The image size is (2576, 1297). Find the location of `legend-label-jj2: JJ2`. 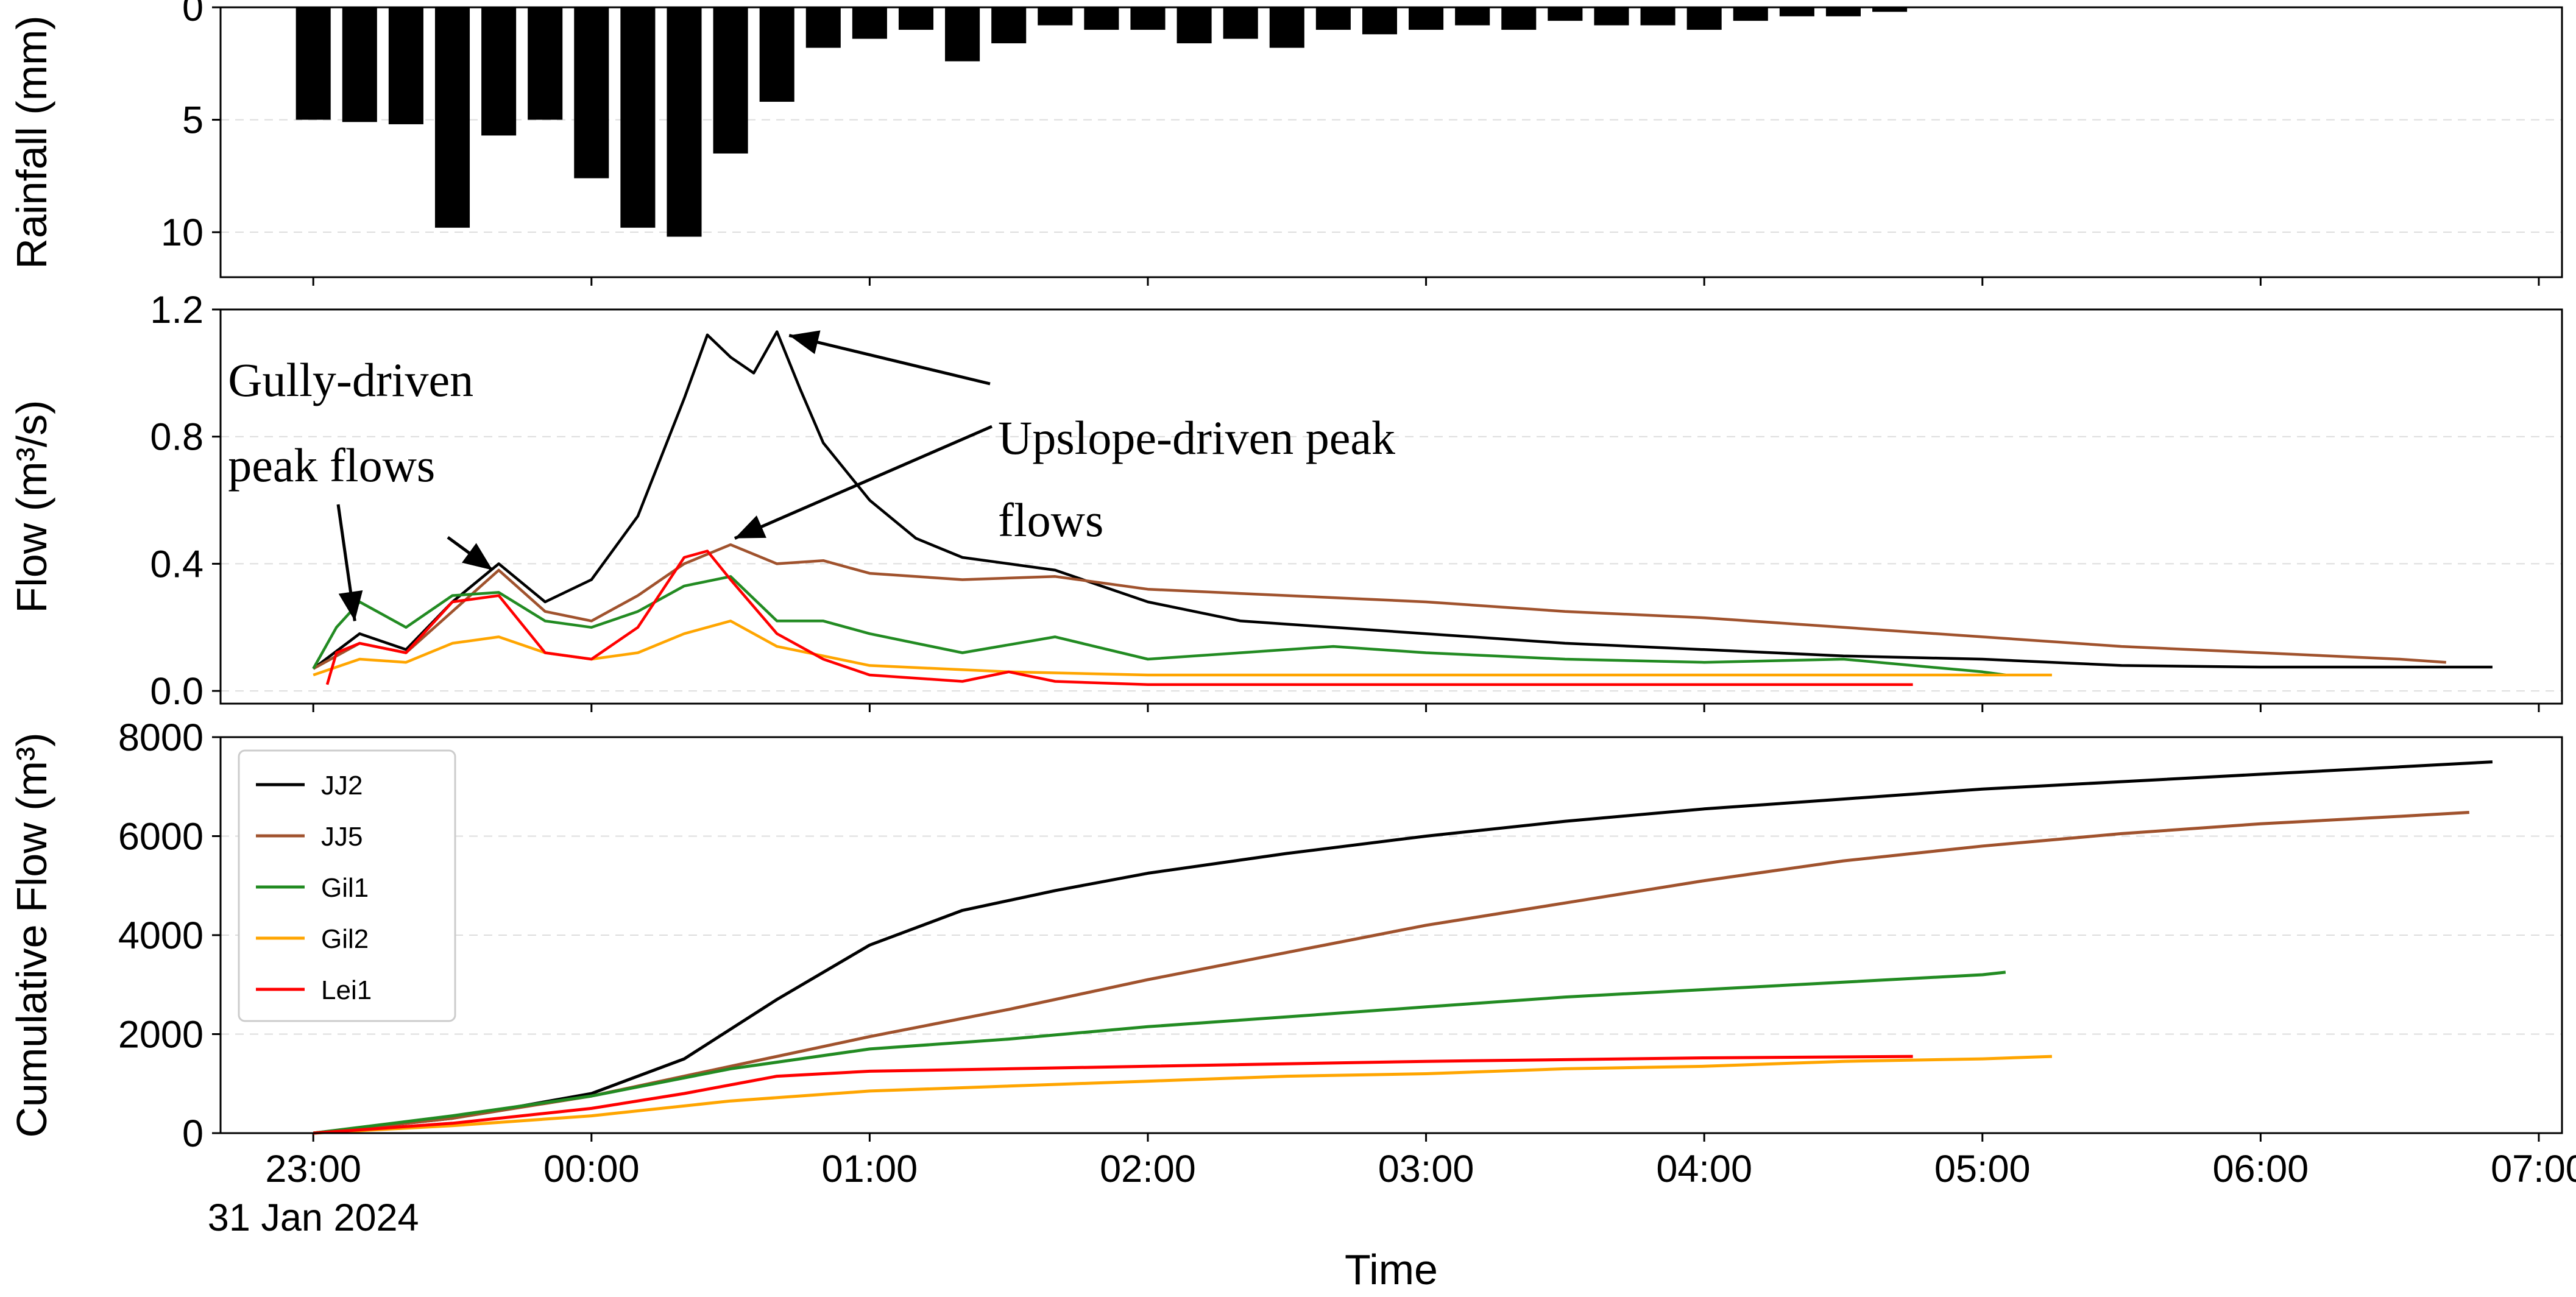

legend-label-jj2: JJ2 is located at coordinates (342, 785).